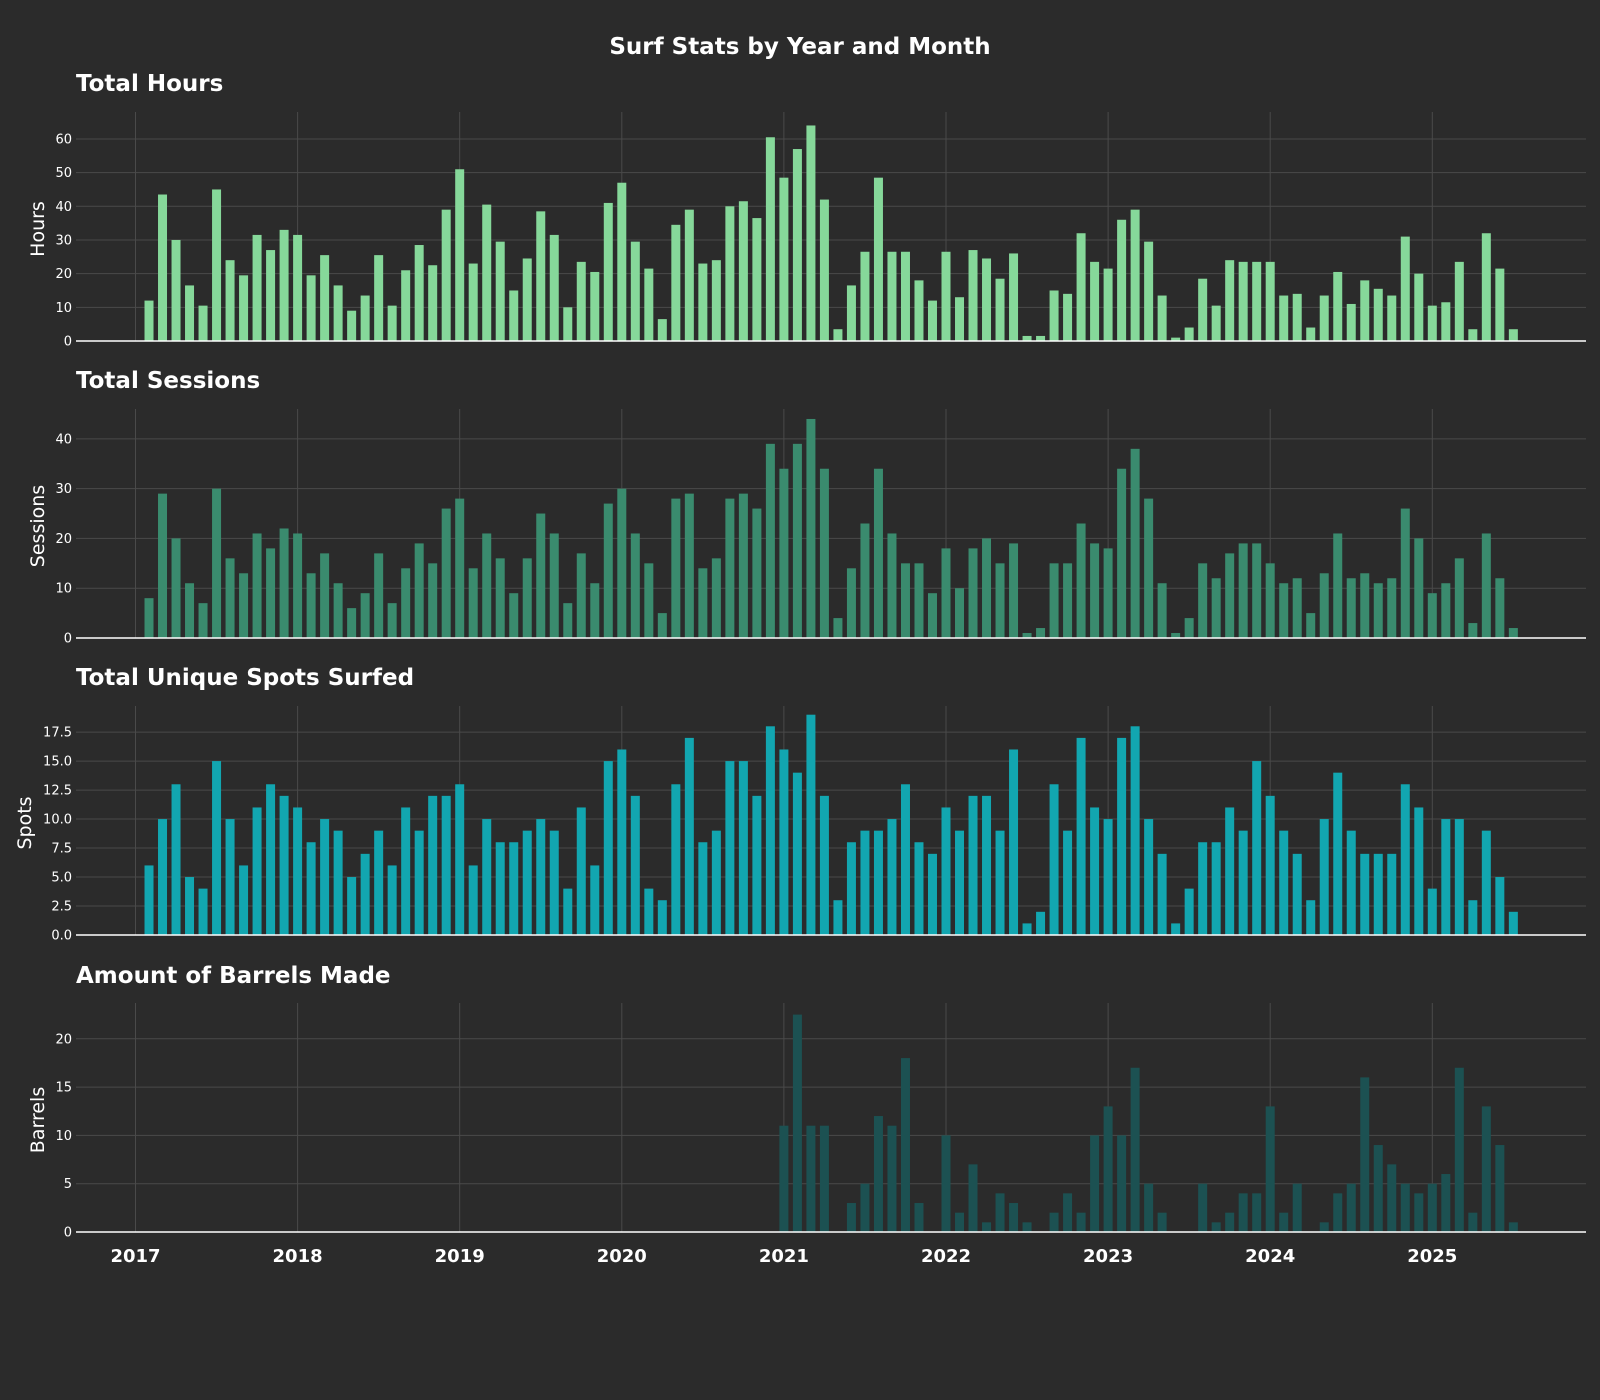 This screenshot has width=1600, height=1400. Describe the element at coordinates (622, 1256) in the screenshot. I see `xtick-label: 2020` at that location.